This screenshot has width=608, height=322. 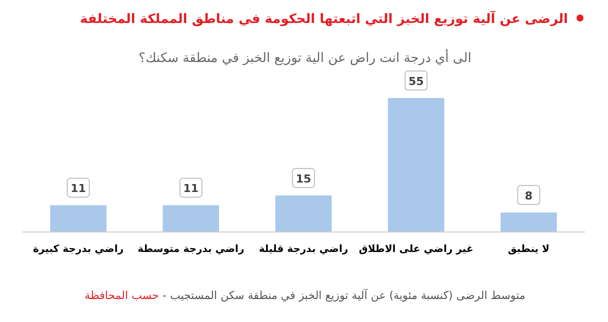 What do you see at coordinates (123, 295) in the screenshot?
I see `text: حسب المحافظة` at bounding box center [123, 295].